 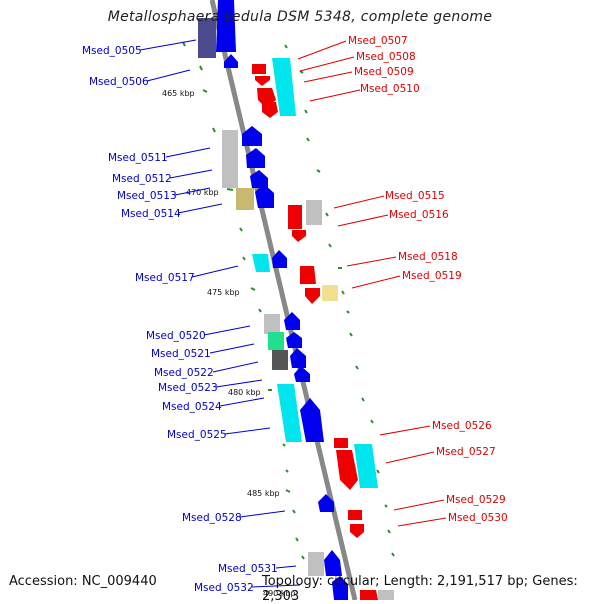 What do you see at coordinates (147, 196) in the screenshot?
I see `gene-label: Msed_0513` at bounding box center [147, 196].